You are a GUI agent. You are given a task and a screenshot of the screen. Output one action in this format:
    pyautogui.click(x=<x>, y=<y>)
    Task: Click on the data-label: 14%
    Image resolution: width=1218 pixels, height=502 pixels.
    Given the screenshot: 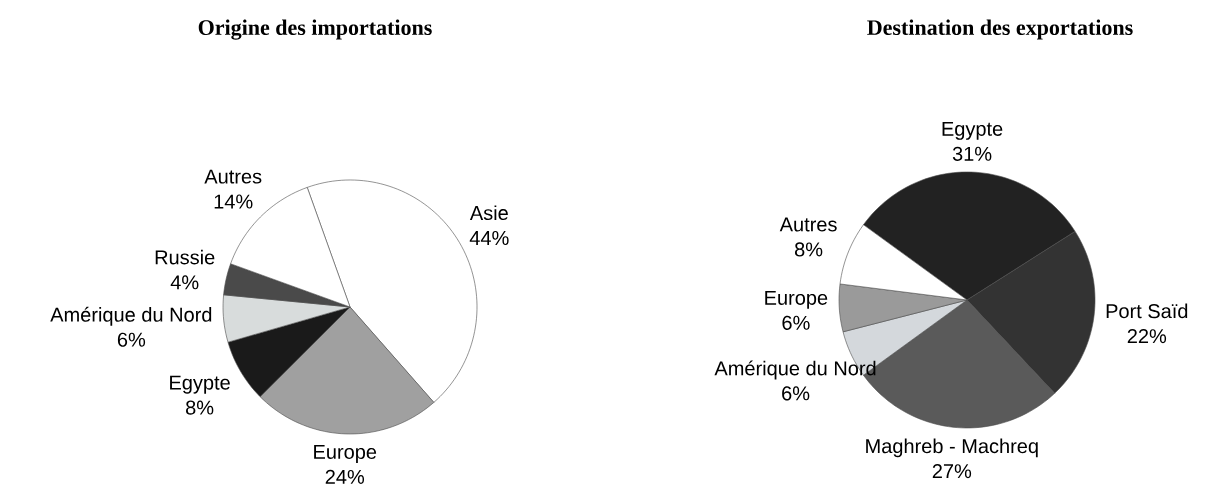 What is the action you would take?
    pyautogui.click(x=233, y=201)
    